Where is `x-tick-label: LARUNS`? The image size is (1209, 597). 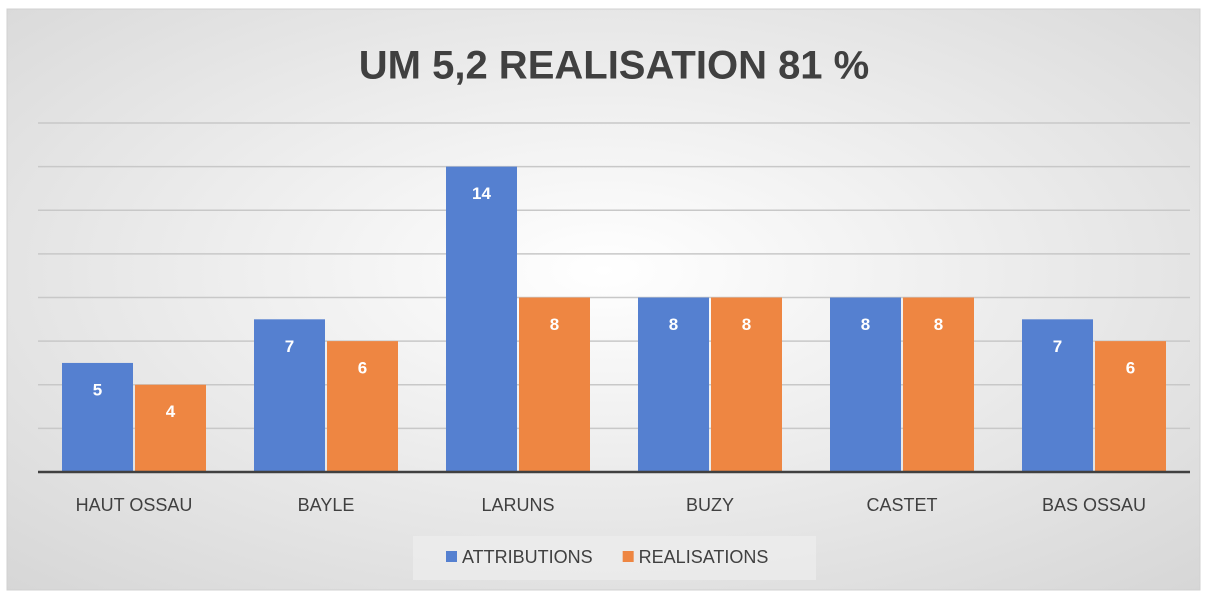 x-tick-label: LARUNS is located at coordinates (517, 505).